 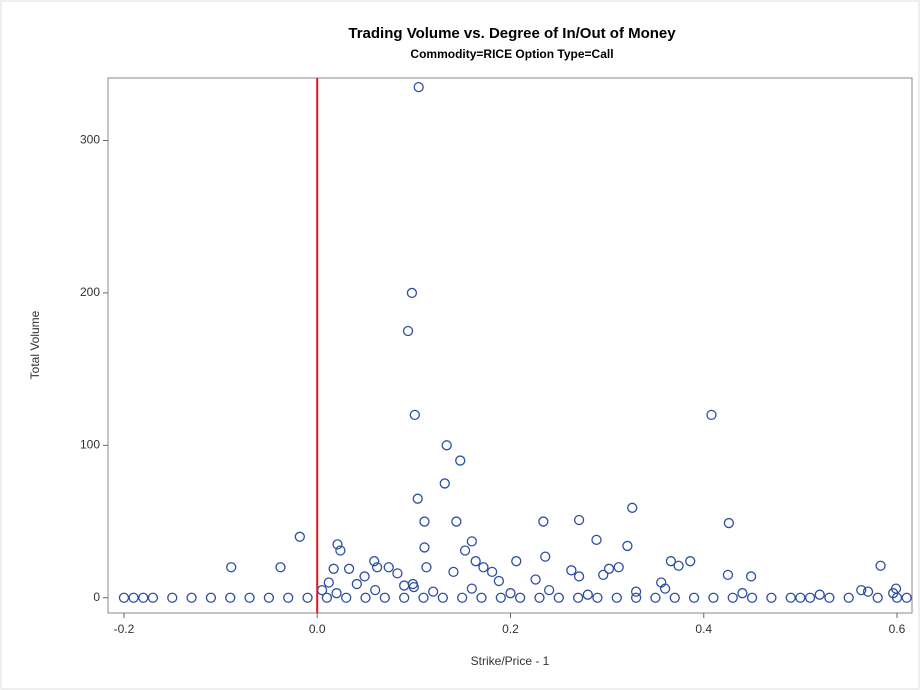 What do you see at coordinates (510, 661) in the screenshot?
I see `x-axis-label: Strike/Price - 1` at bounding box center [510, 661].